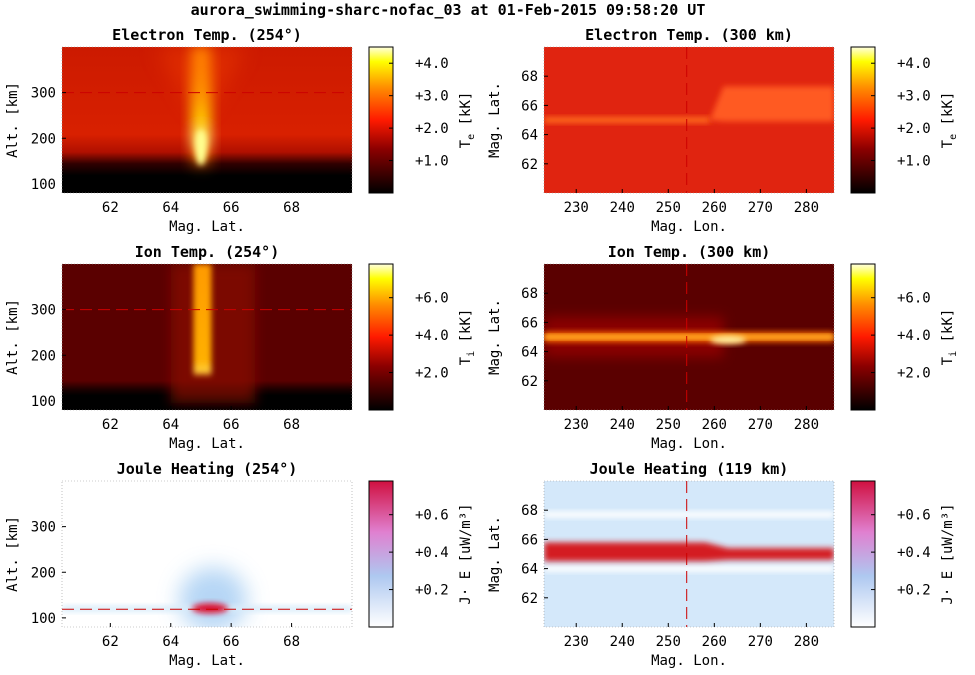 The image size is (975, 675). Describe the element at coordinates (914, 591) in the screenshot. I see `colorbar-tick-label: +0.2` at that location.